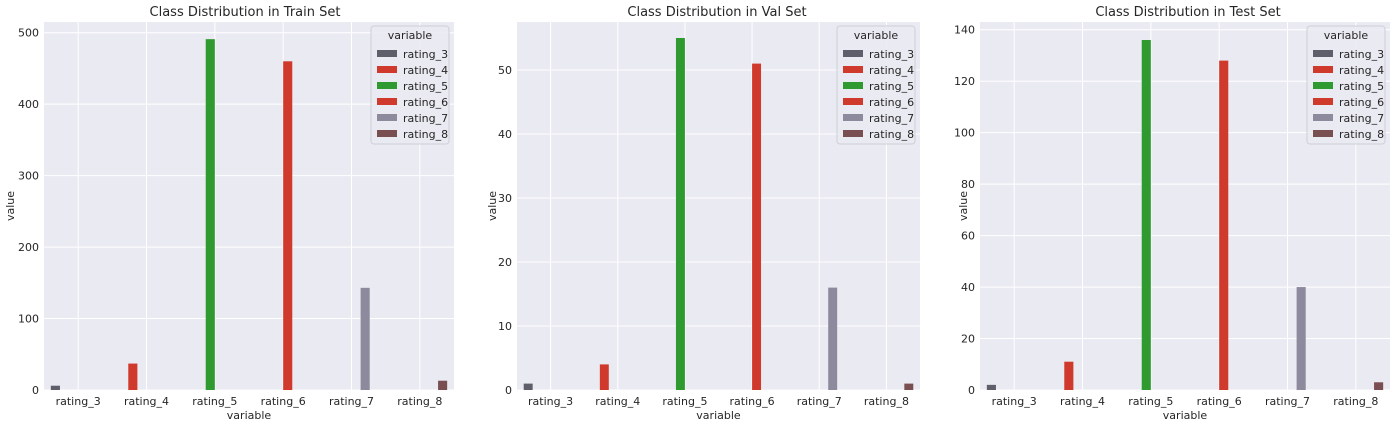 The image size is (1400, 427). What do you see at coordinates (508, 390) in the screenshot?
I see `chart-2-y-tick-label: 0` at bounding box center [508, 390].